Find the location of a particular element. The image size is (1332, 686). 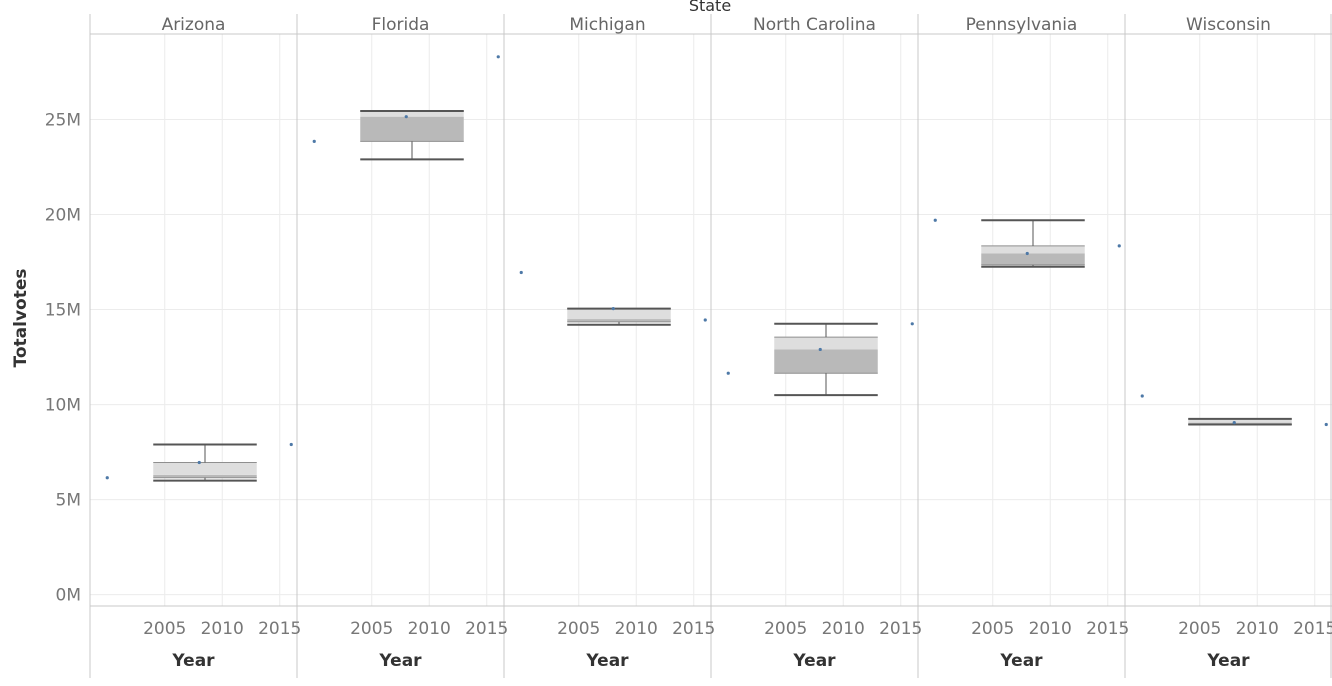

y-tick-label: 15M is located at coordinates (63, 311).